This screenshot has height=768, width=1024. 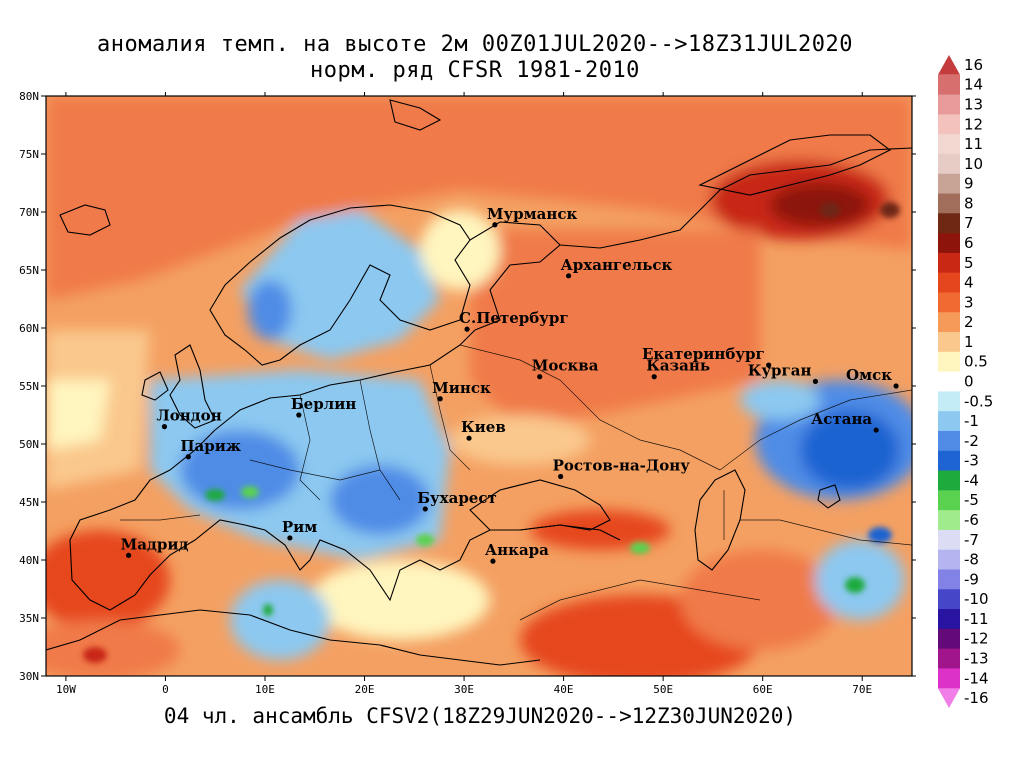 What do you see at coordinates (564, 689) in the screenshot?
I see `lon-tick-label: 40E` at bounding box center [564, 689].